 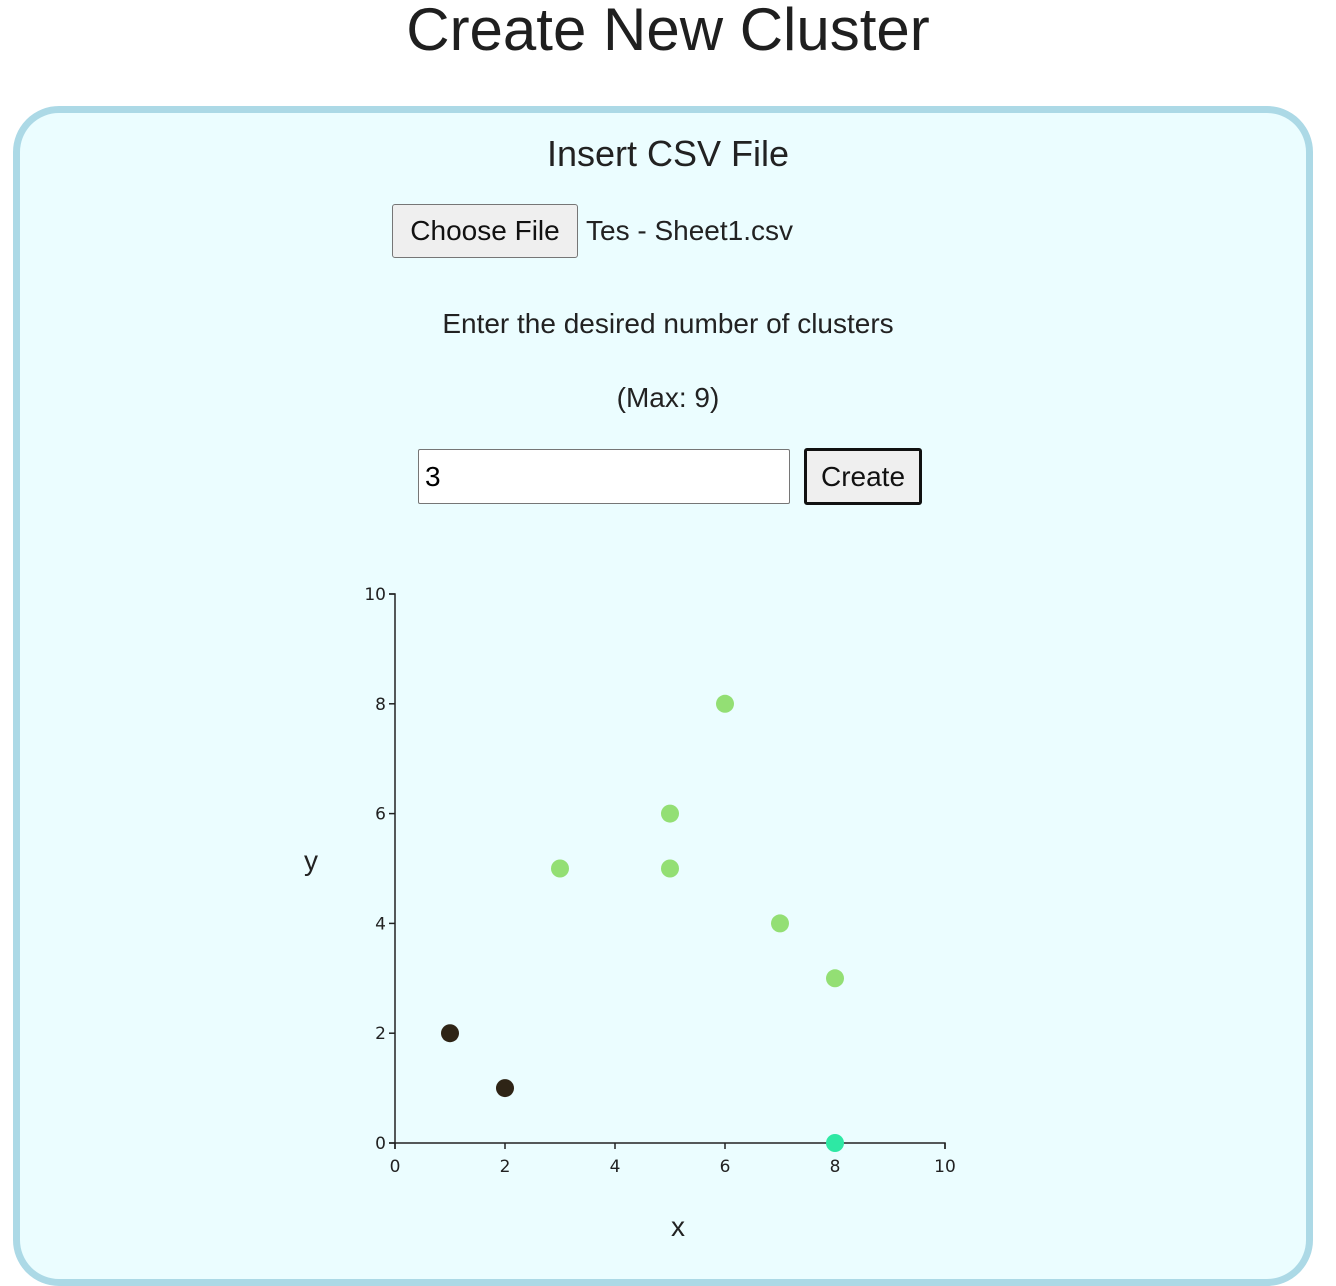 What do you see at coordinates (863, 476) in the screenshot?
I see `create-button: Create` at bounding box center [863, 476].